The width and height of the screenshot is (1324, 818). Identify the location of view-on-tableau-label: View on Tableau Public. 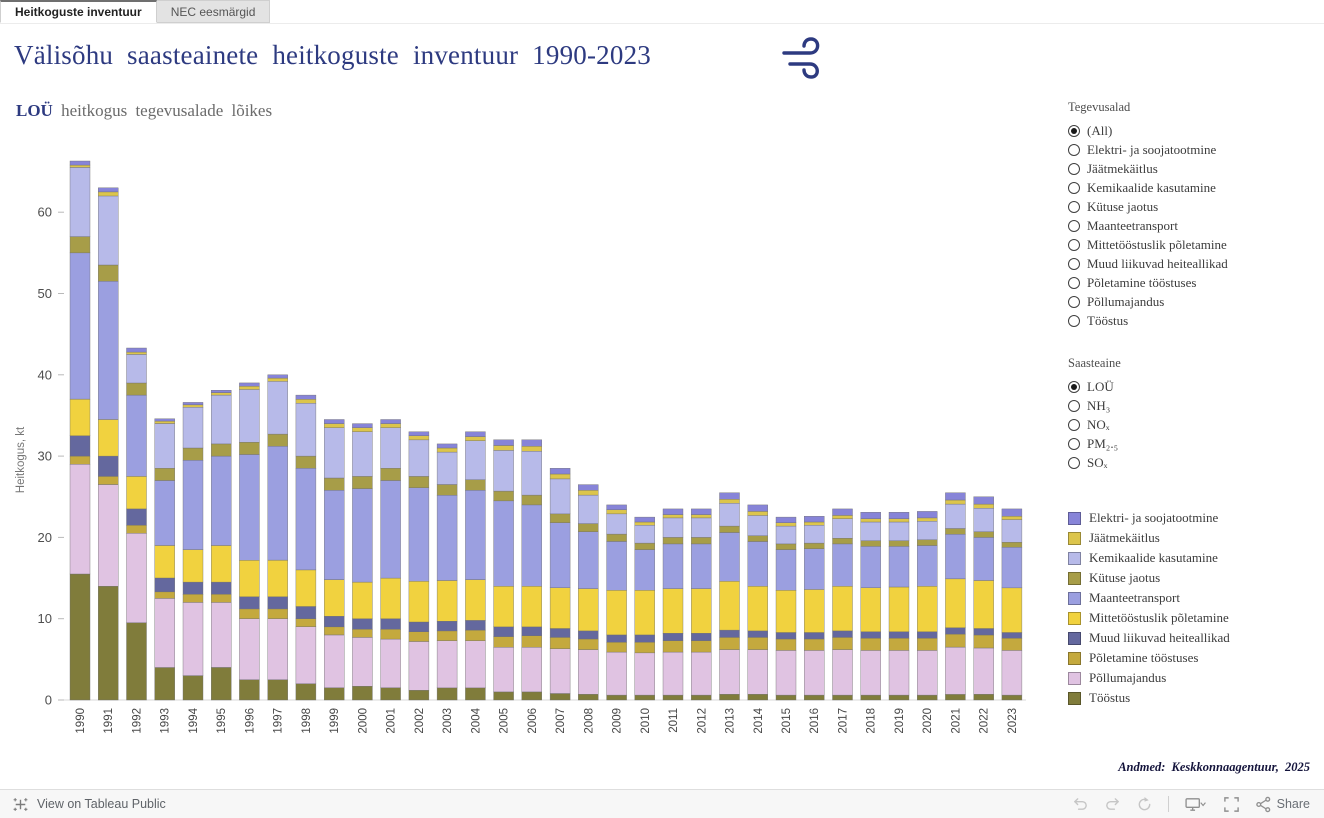
(101, 804).